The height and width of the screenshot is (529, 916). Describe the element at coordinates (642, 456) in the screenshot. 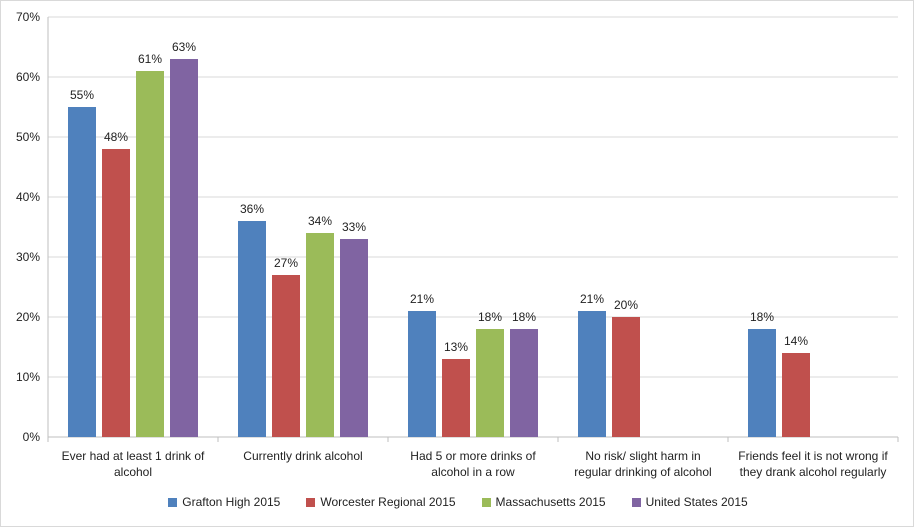

I see `category-label: No risk/ slight harm in` at that location.